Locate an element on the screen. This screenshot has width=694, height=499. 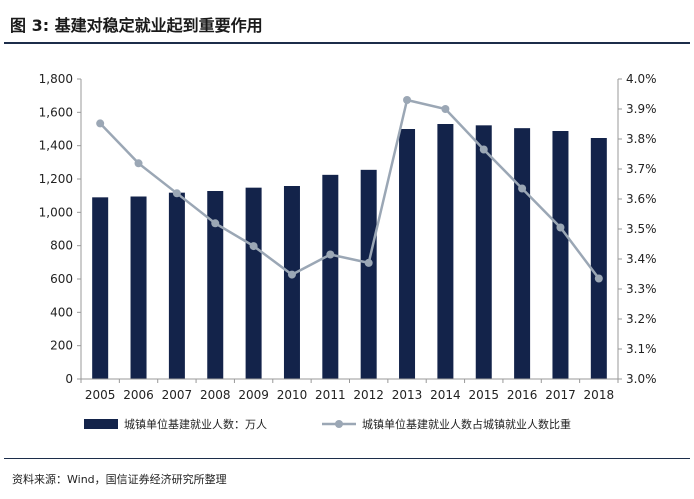
ratio-point-2011 is located at coordinates (330, 254).